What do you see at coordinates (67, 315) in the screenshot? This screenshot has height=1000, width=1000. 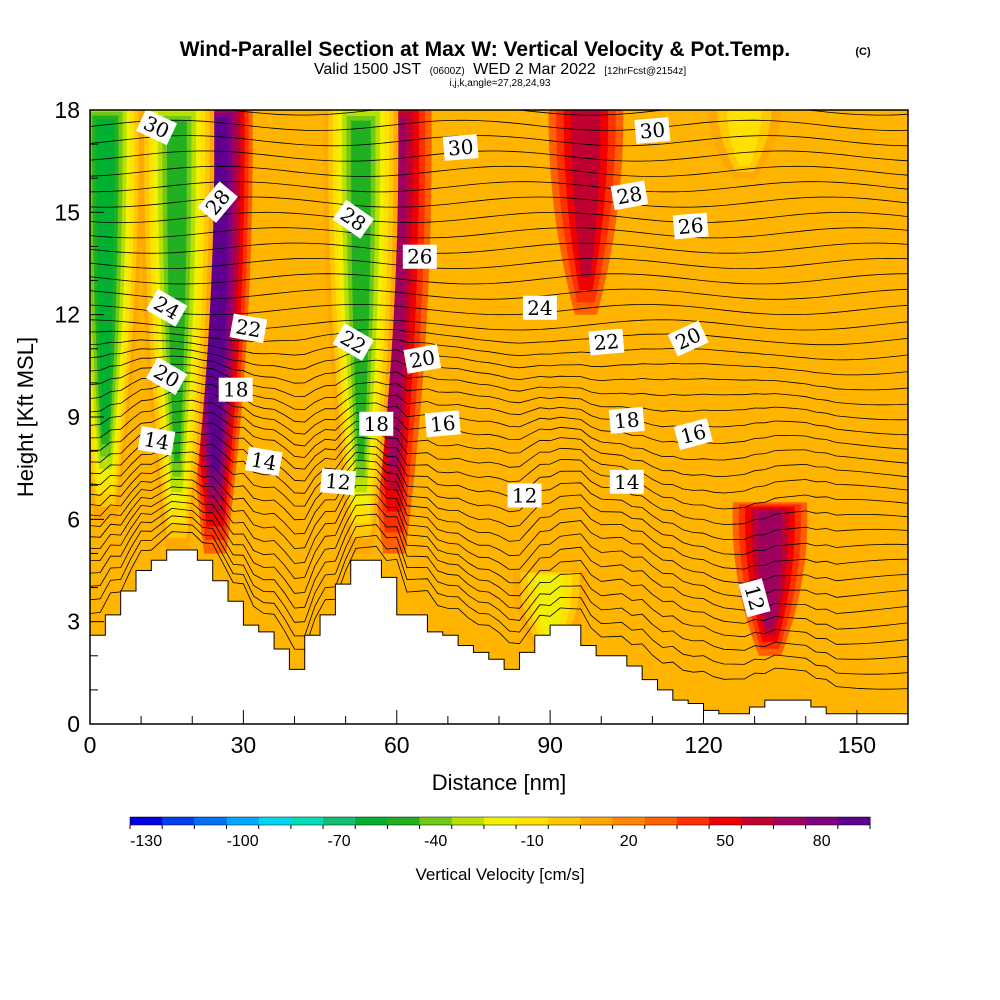 I see `y-tick-label: 12` at bounding box center [67, 315].